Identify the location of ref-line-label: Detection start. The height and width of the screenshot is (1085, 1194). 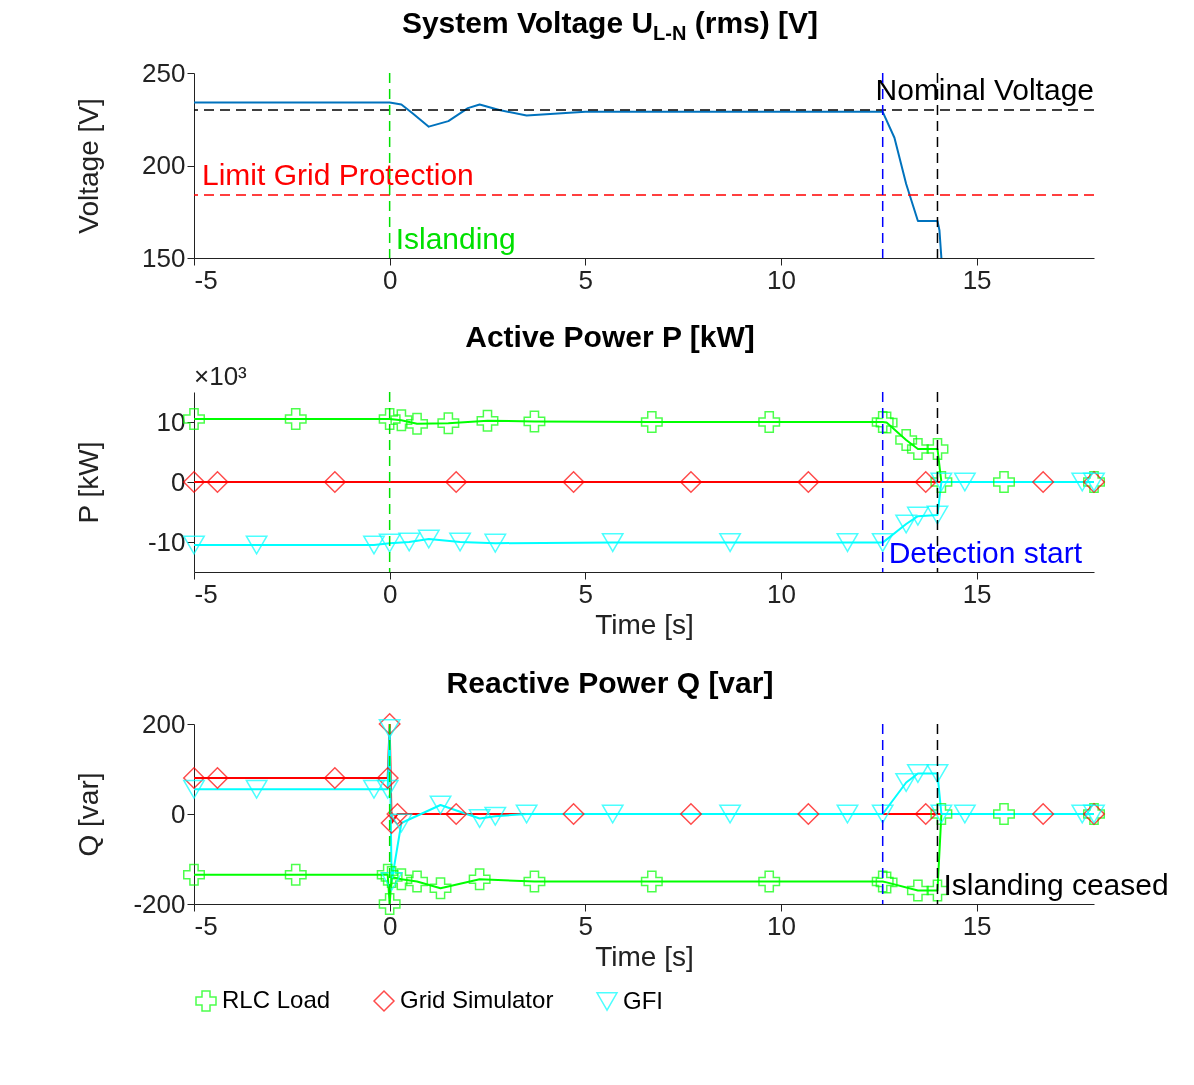
(985, 552).